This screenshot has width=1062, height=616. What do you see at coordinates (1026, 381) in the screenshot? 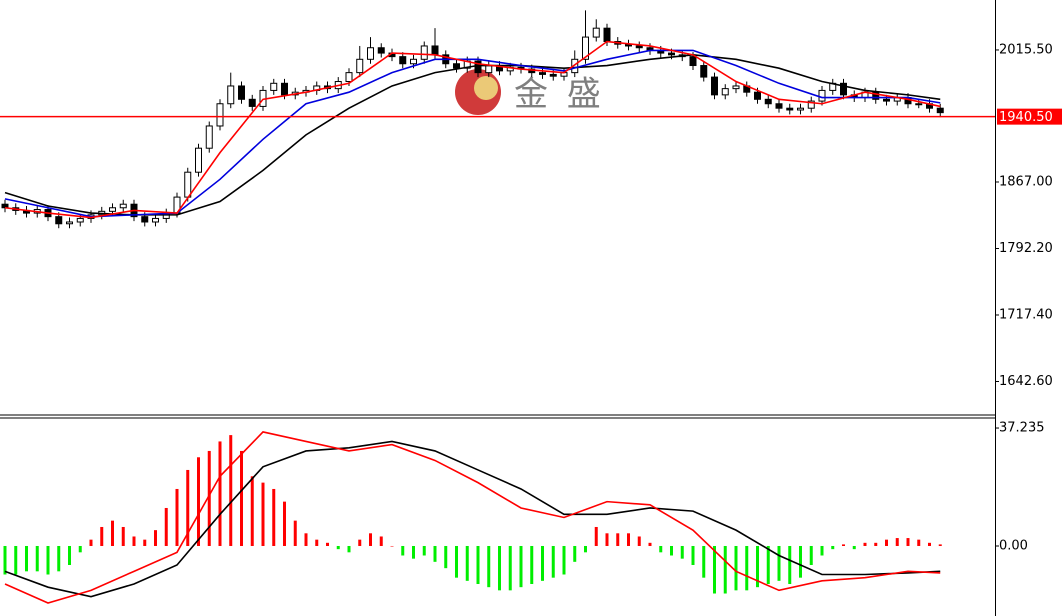
I see `y-tick-label: 1642.60` at bounding box center [1026, 381].